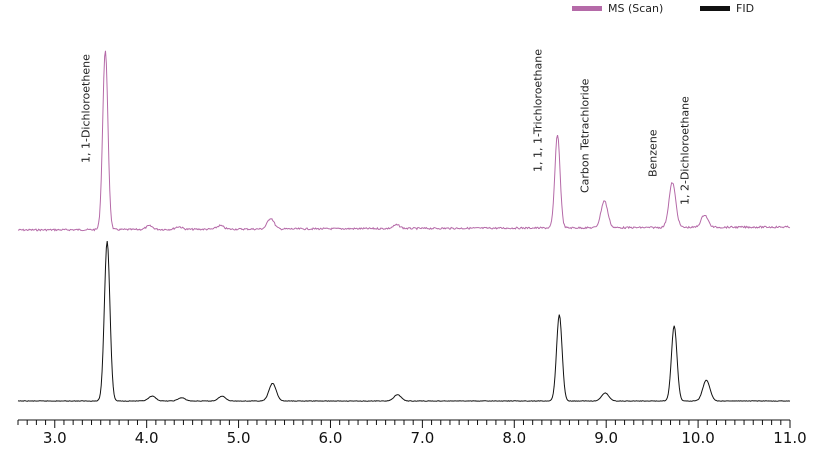 The width and height of the screenshot is (814, 450). What do you see at coordinates (652, 153) in the screenshot?
I see `peak-label: Benzene` at bounding box center [652, 153].